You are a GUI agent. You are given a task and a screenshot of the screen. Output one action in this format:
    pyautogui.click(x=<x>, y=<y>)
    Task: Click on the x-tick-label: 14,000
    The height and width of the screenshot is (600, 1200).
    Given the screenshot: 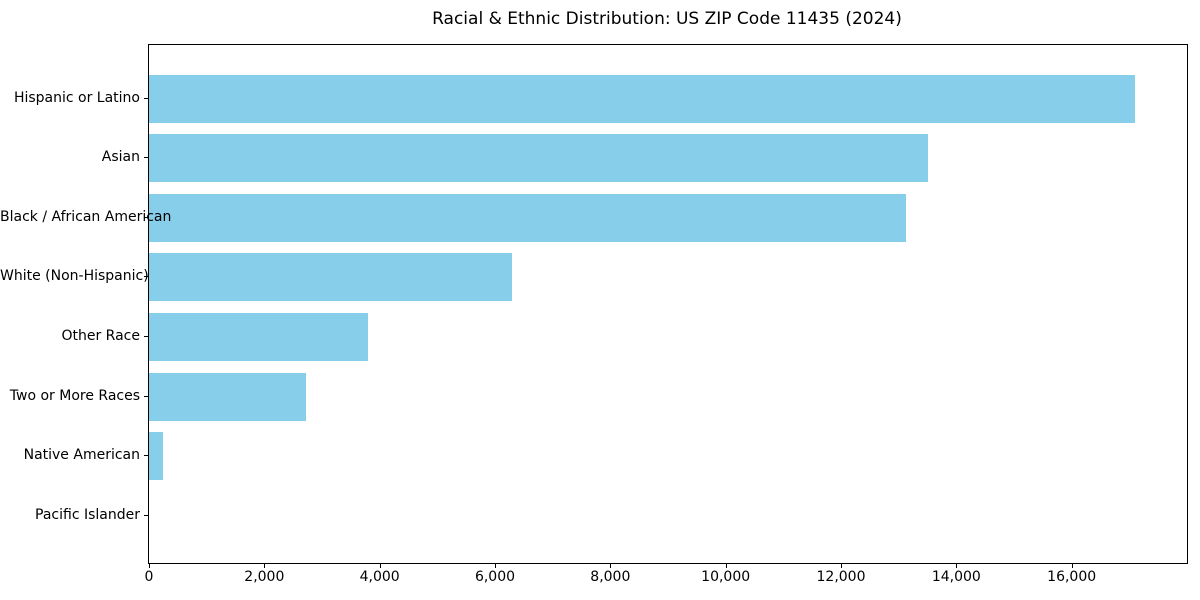 What is the action you would take?
    pyautogui.click(x=956, y=577)
    